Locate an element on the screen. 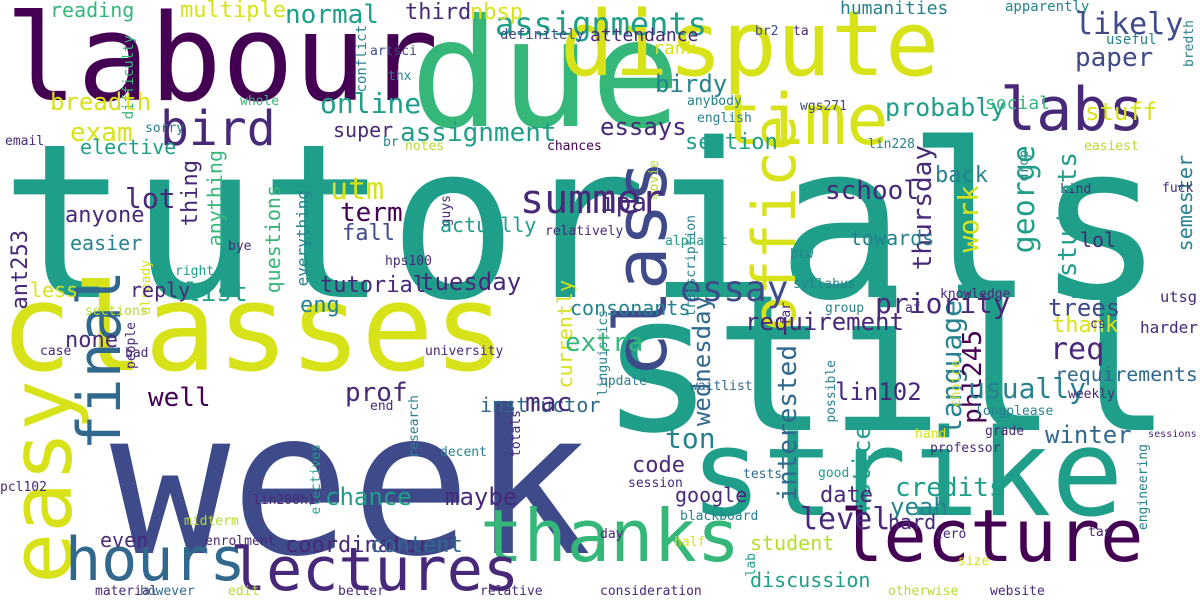 The width and height of the screenshot is (1200, 600). word: google is located at coordinates (711, 495).